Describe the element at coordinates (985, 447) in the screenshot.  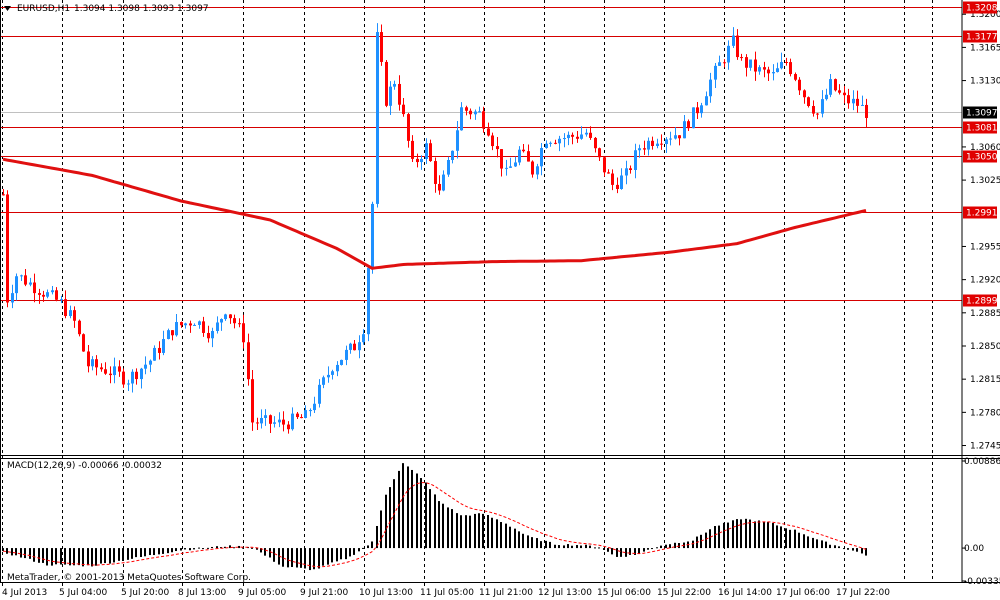
I see `y-tick-label: 1.2745` at that location.